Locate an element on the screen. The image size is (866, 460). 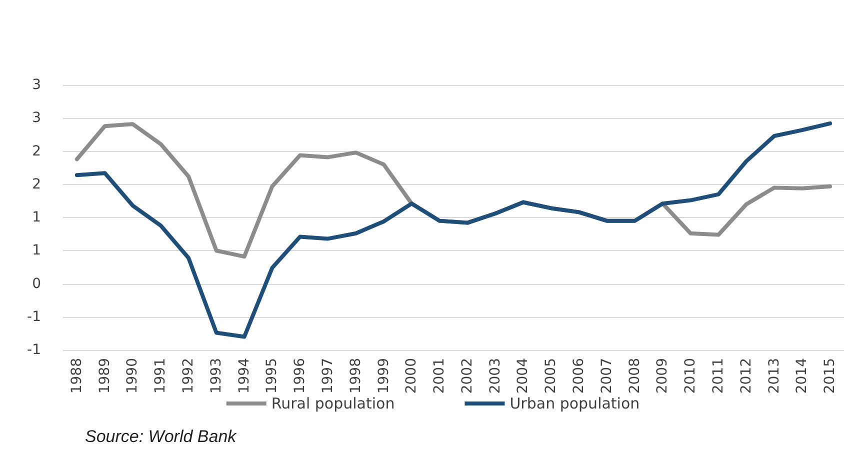
x-tick-label: 2007 is located at coordinates (606, 376).